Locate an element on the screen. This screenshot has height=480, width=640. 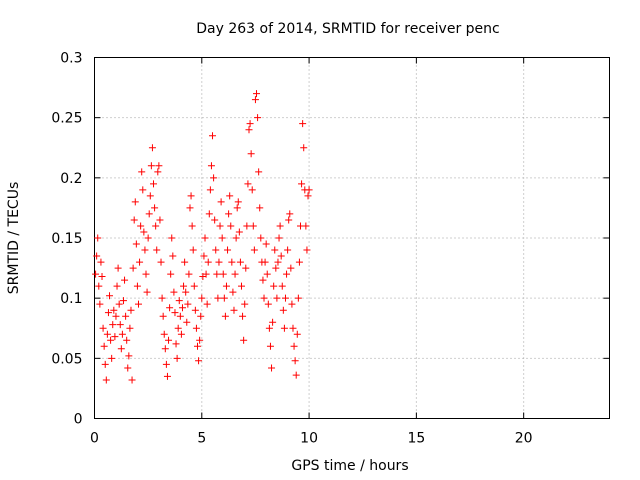
y-tick-label: 0.1 is located at coordinates (71, 299).